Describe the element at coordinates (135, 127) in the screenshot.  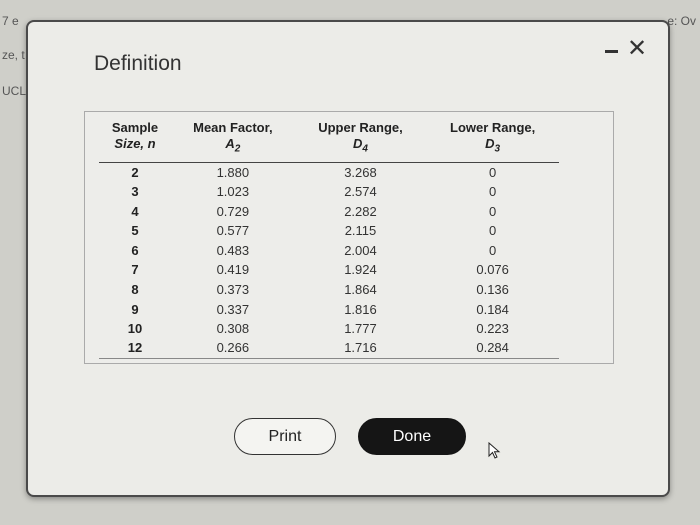
I see `column-header-label: Sample` at that location.